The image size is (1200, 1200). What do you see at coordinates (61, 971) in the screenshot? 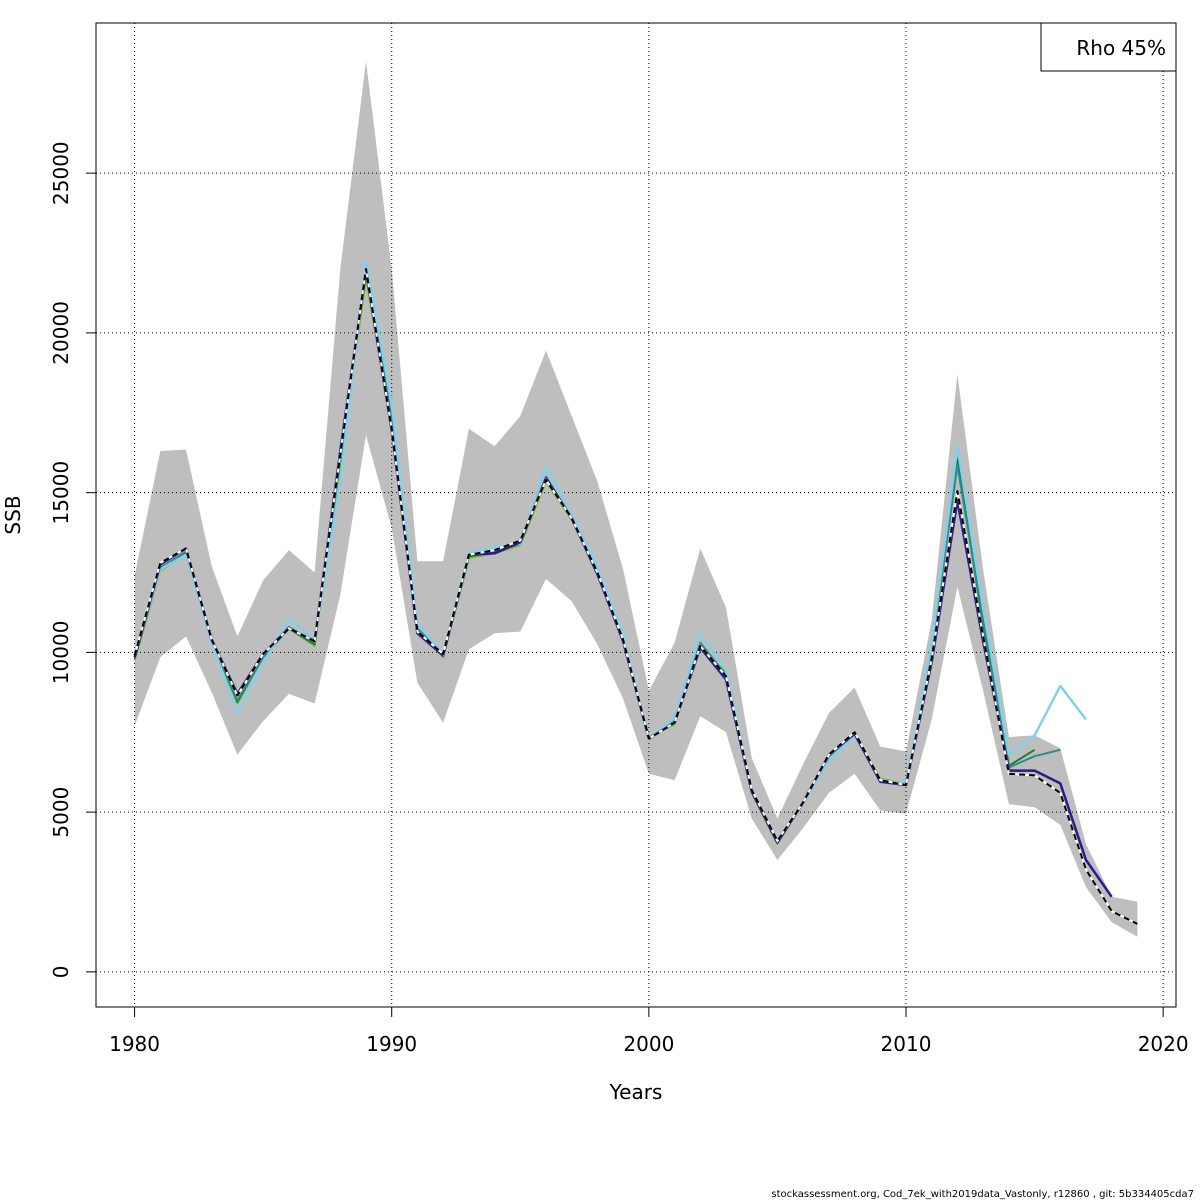
I see `y-tick-label: 0` at bounding box center [61, 971].